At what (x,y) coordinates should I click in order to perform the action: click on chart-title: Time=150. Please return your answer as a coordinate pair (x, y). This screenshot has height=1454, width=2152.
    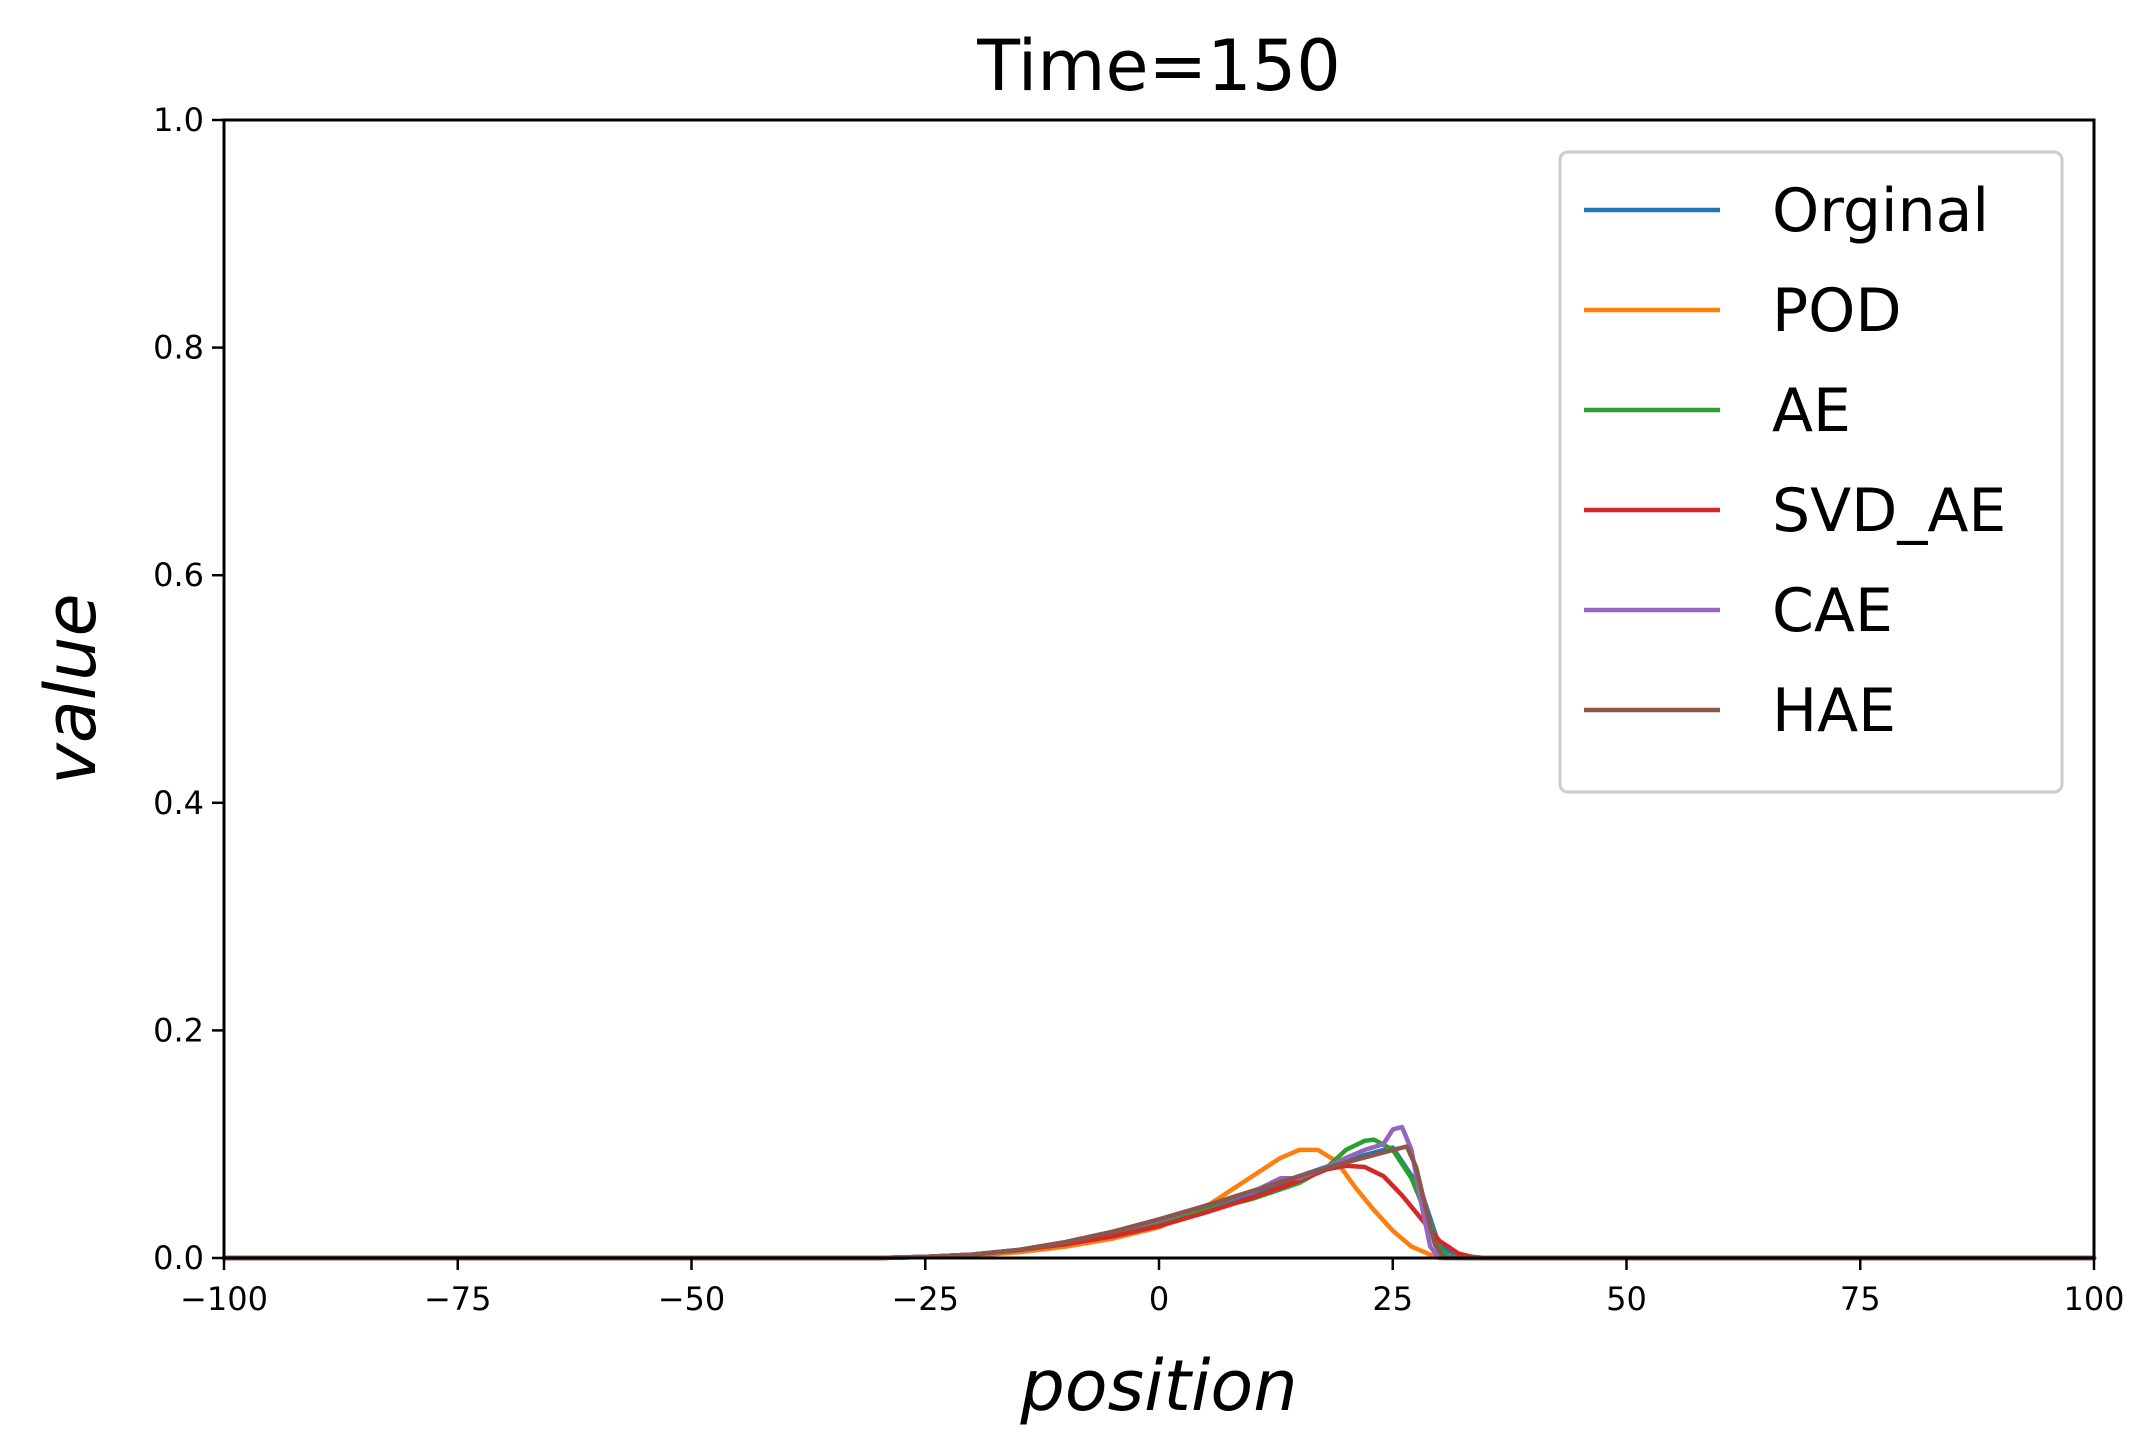
    Looking at the image, I should click on (1158, 66).